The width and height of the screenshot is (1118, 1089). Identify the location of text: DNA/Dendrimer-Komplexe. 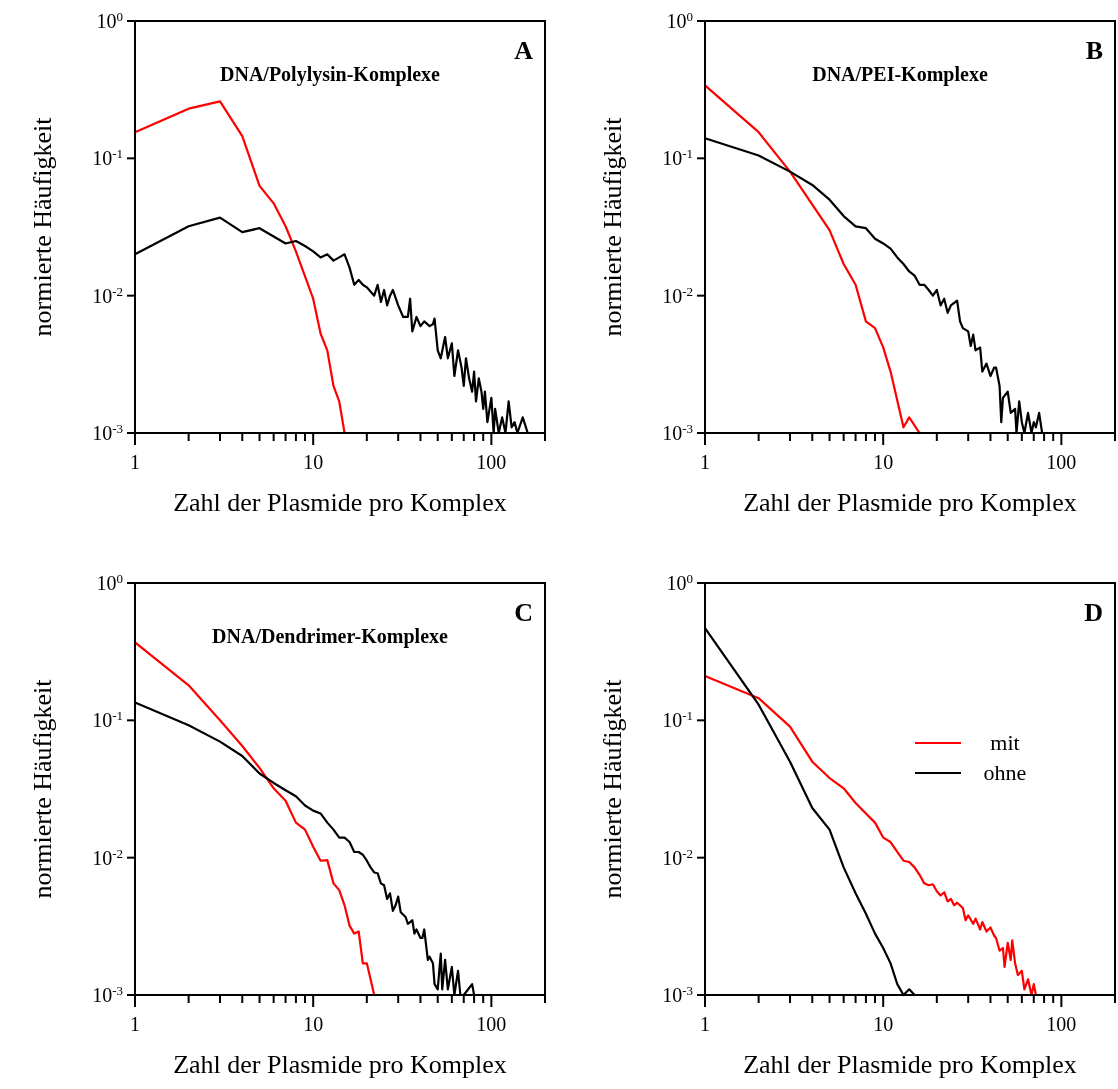
(330, 636).